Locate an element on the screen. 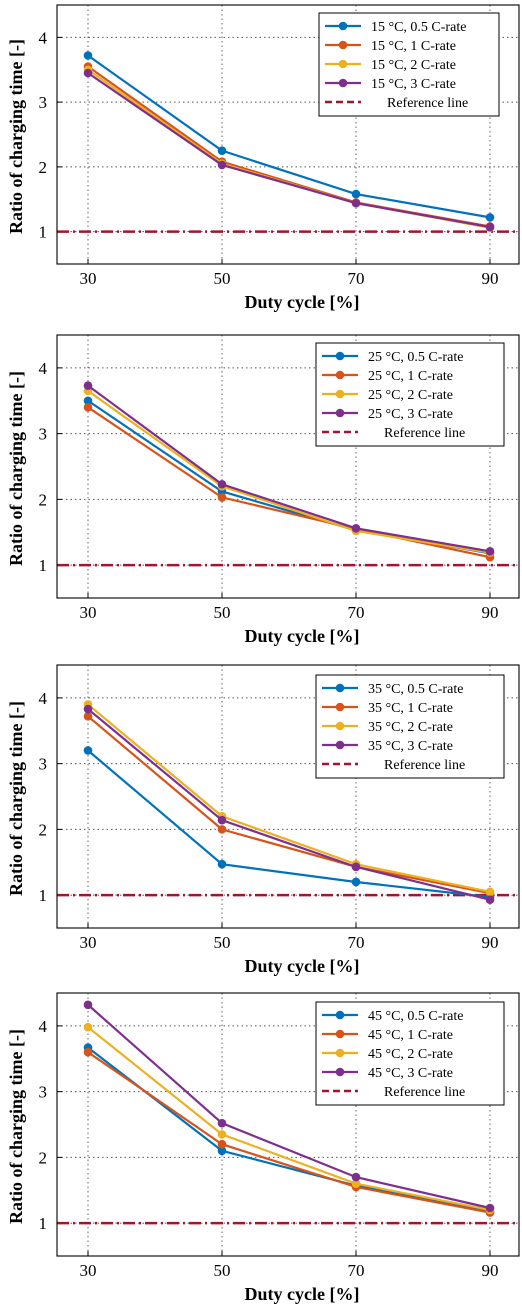  legend-label: 45 °C, 2 C-rate is located at coordinates (410, 1054).